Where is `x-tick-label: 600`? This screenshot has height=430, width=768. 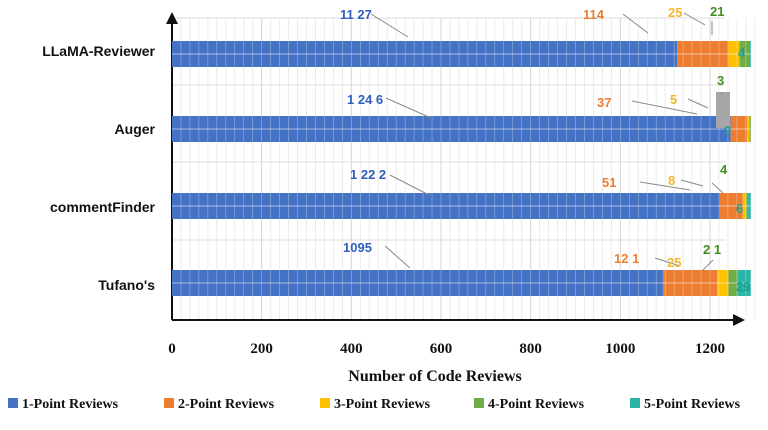 x-tick-label: 600 is located at coordinates (441, 349).